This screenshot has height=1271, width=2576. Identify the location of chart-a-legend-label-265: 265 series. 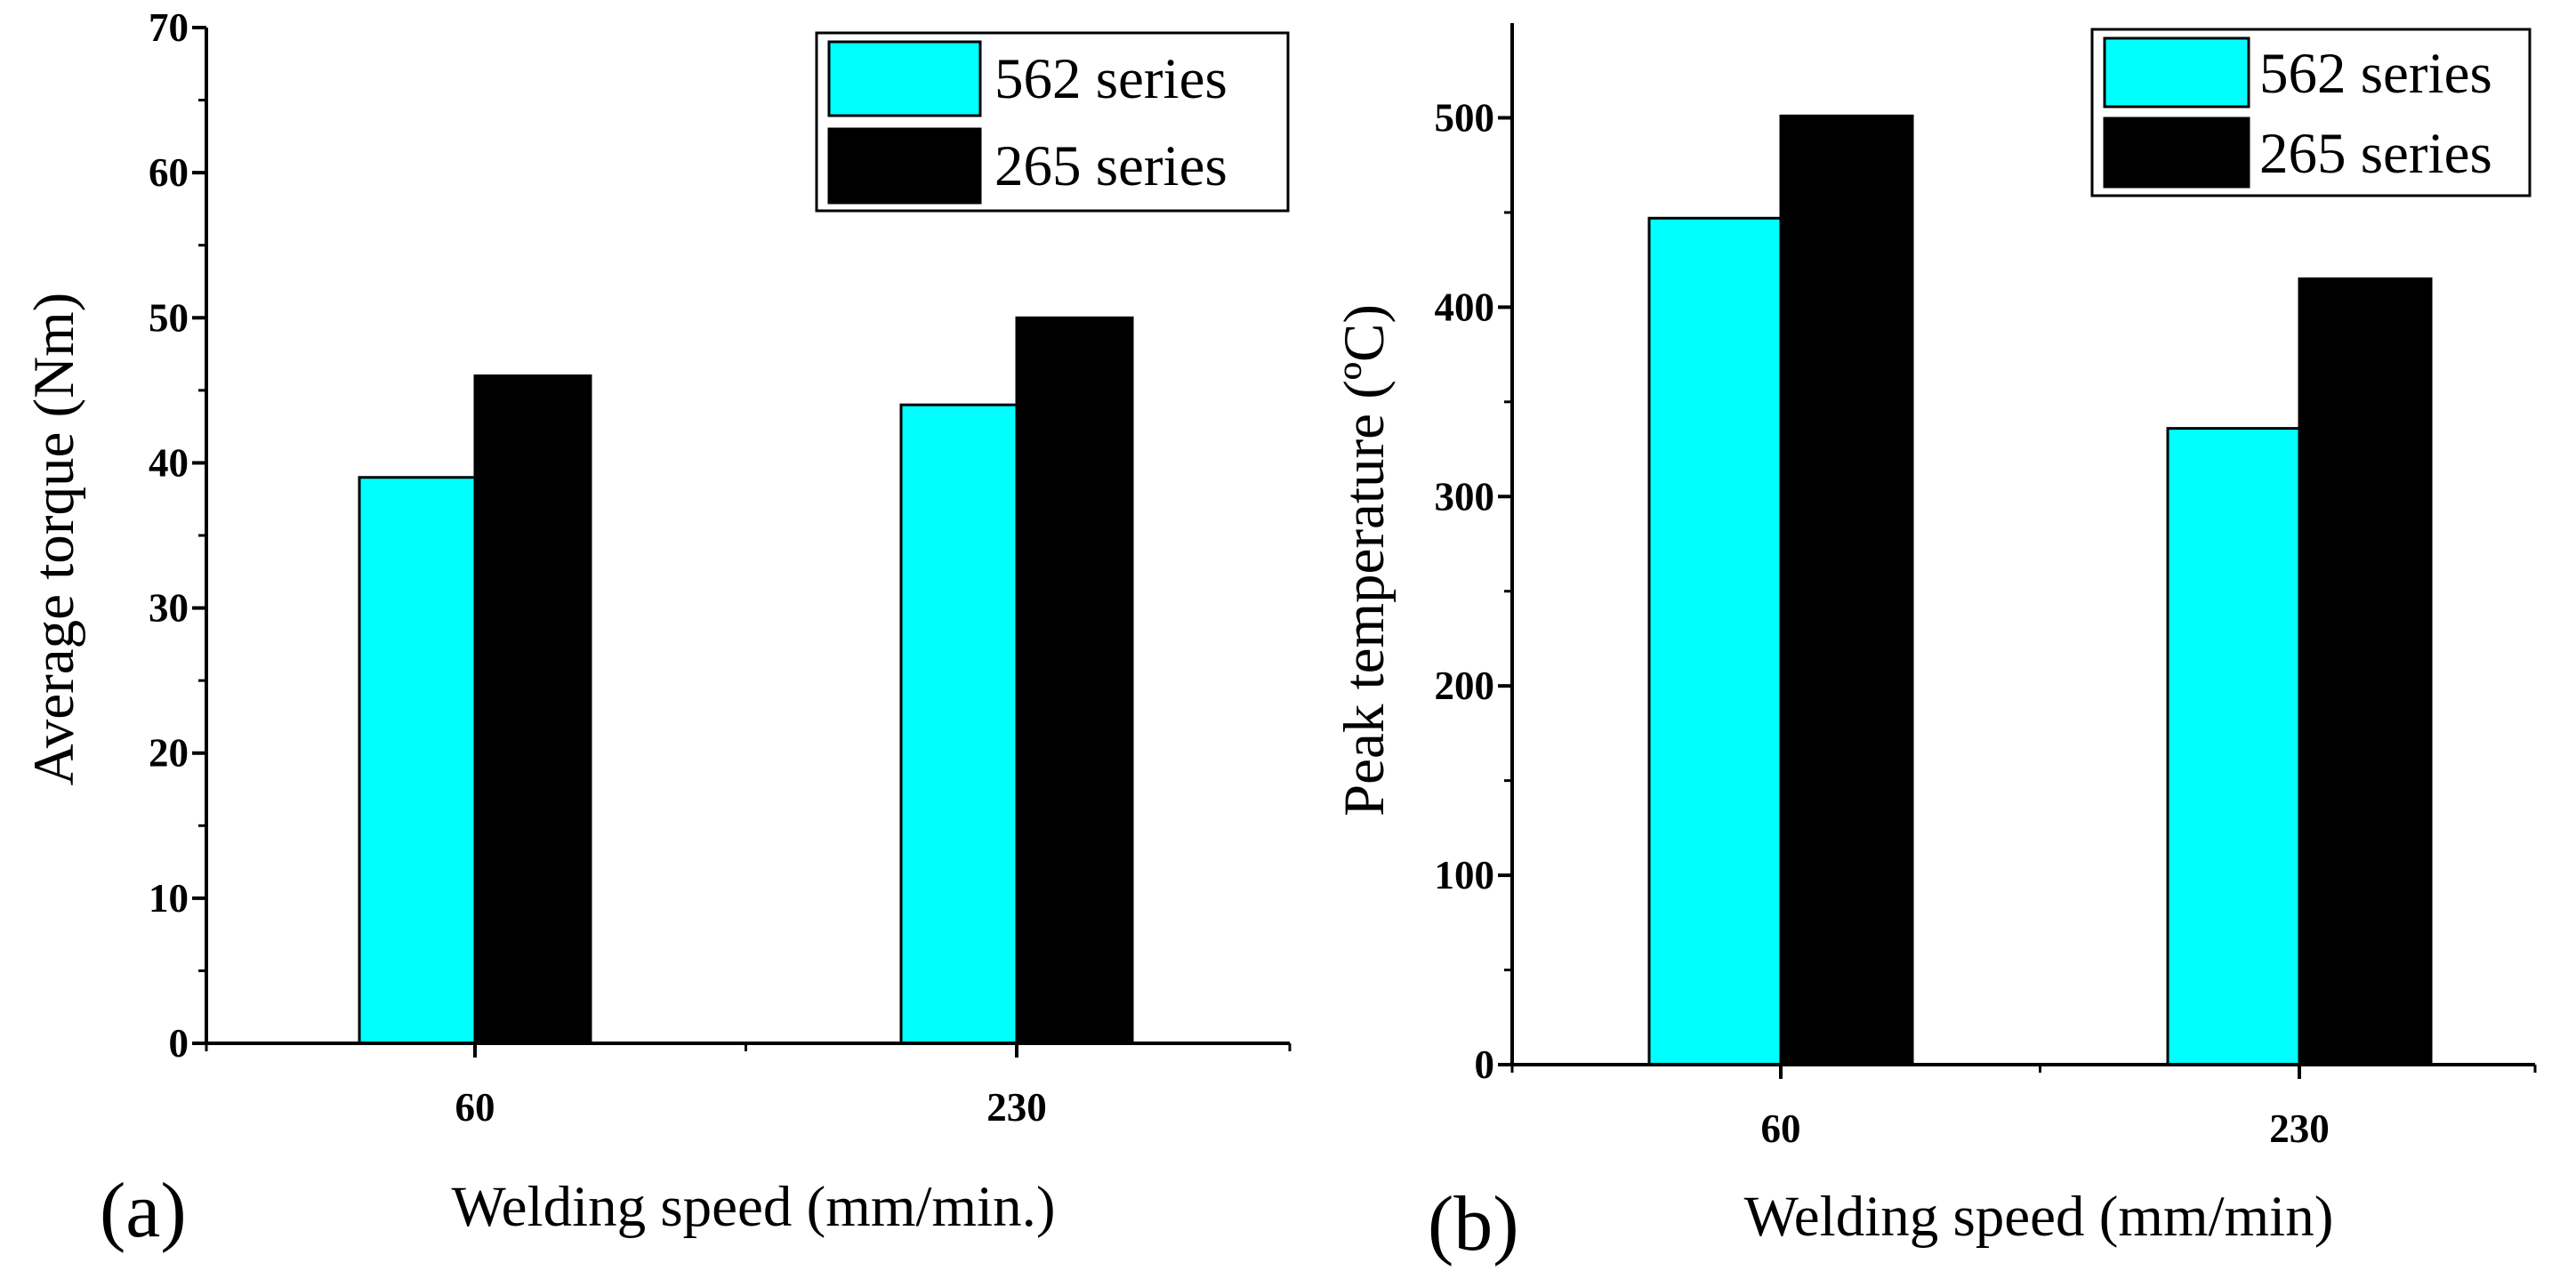
(1111, 166).